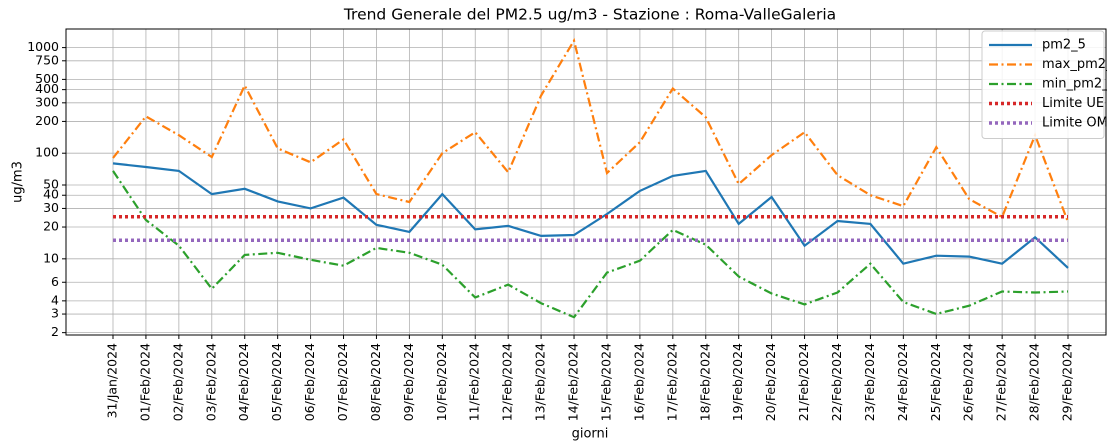 Image resolution: width=1107 pixels, height=444 pixels. I want to click on x-tick-label: 17/Feb/2024, so click(671, 382).